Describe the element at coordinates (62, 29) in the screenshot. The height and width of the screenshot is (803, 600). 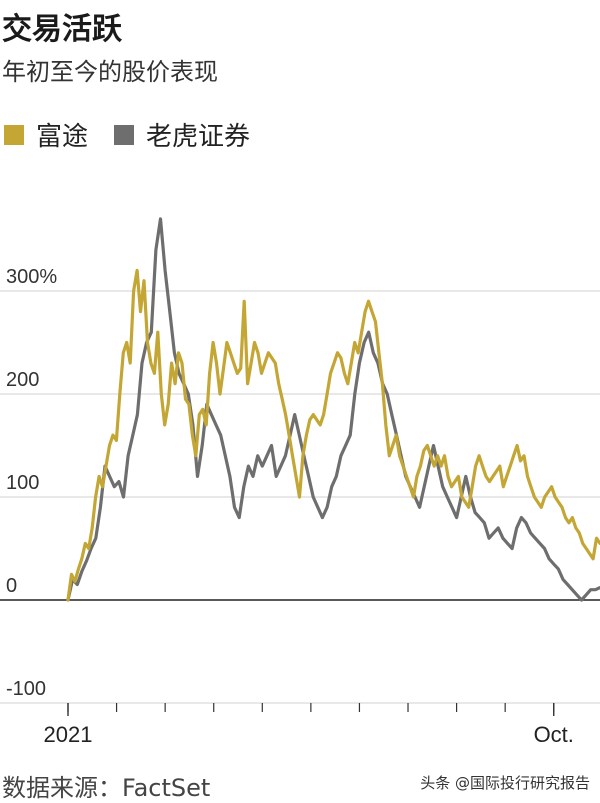
I see `chart-title: 交易活跃` at that location.